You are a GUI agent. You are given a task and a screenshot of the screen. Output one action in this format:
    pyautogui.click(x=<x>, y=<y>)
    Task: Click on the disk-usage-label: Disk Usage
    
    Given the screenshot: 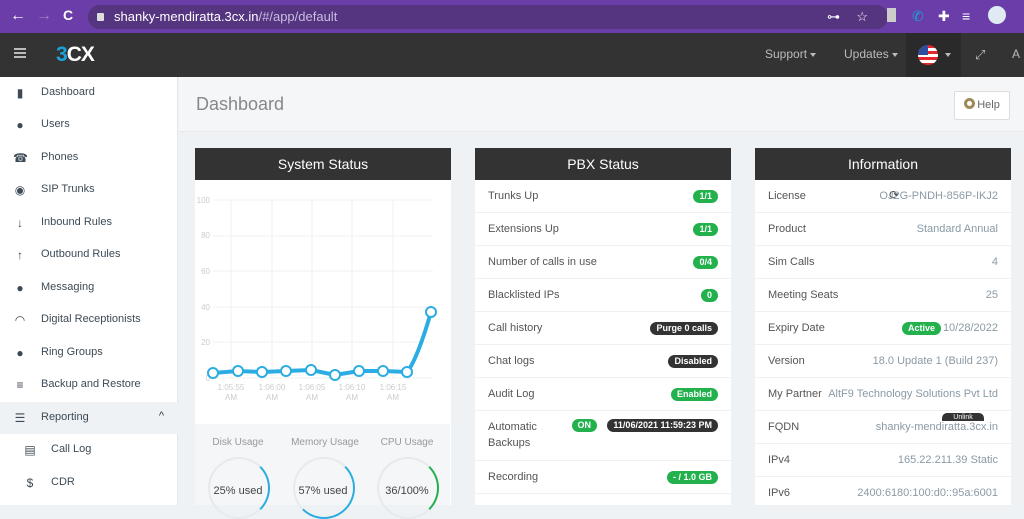 What is the action you would take?
    pyautogui.click(x=238, y=442)
    